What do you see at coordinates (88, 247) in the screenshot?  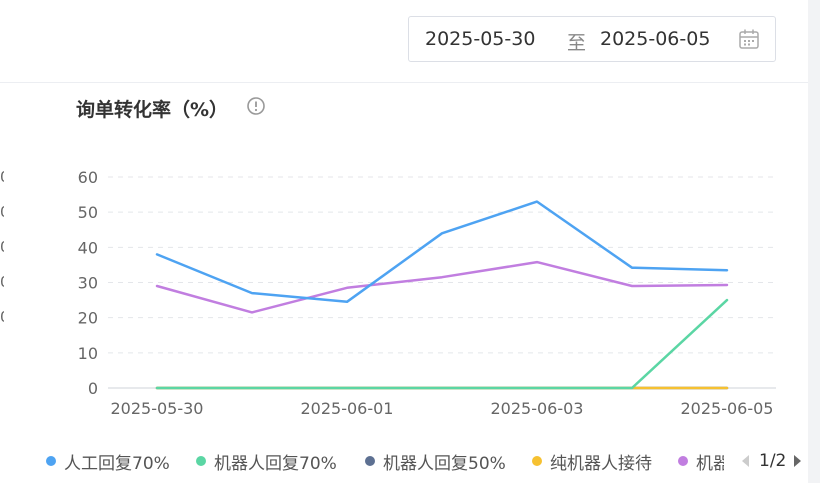 I see `y-tick-label: 40` at bounding box center [88, 247].